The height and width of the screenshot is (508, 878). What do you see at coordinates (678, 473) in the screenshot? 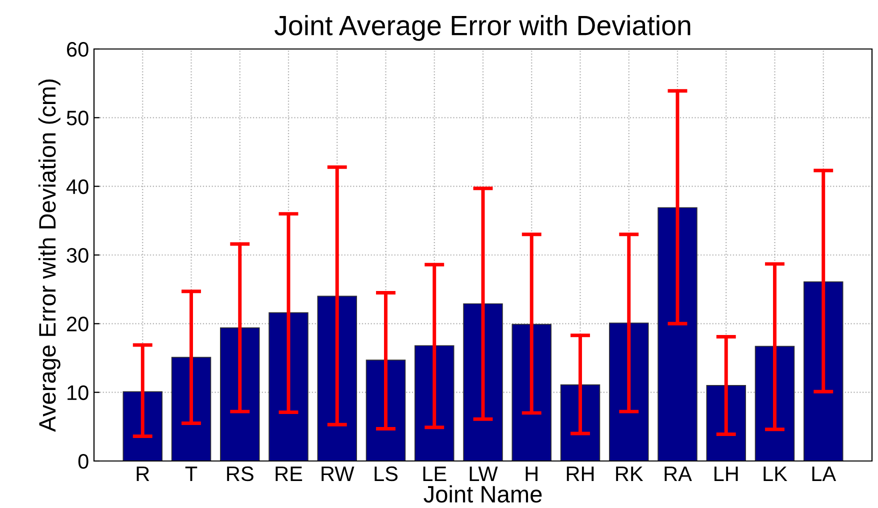
I see `x-tick-label: RA` at bounding box center [678, 473].